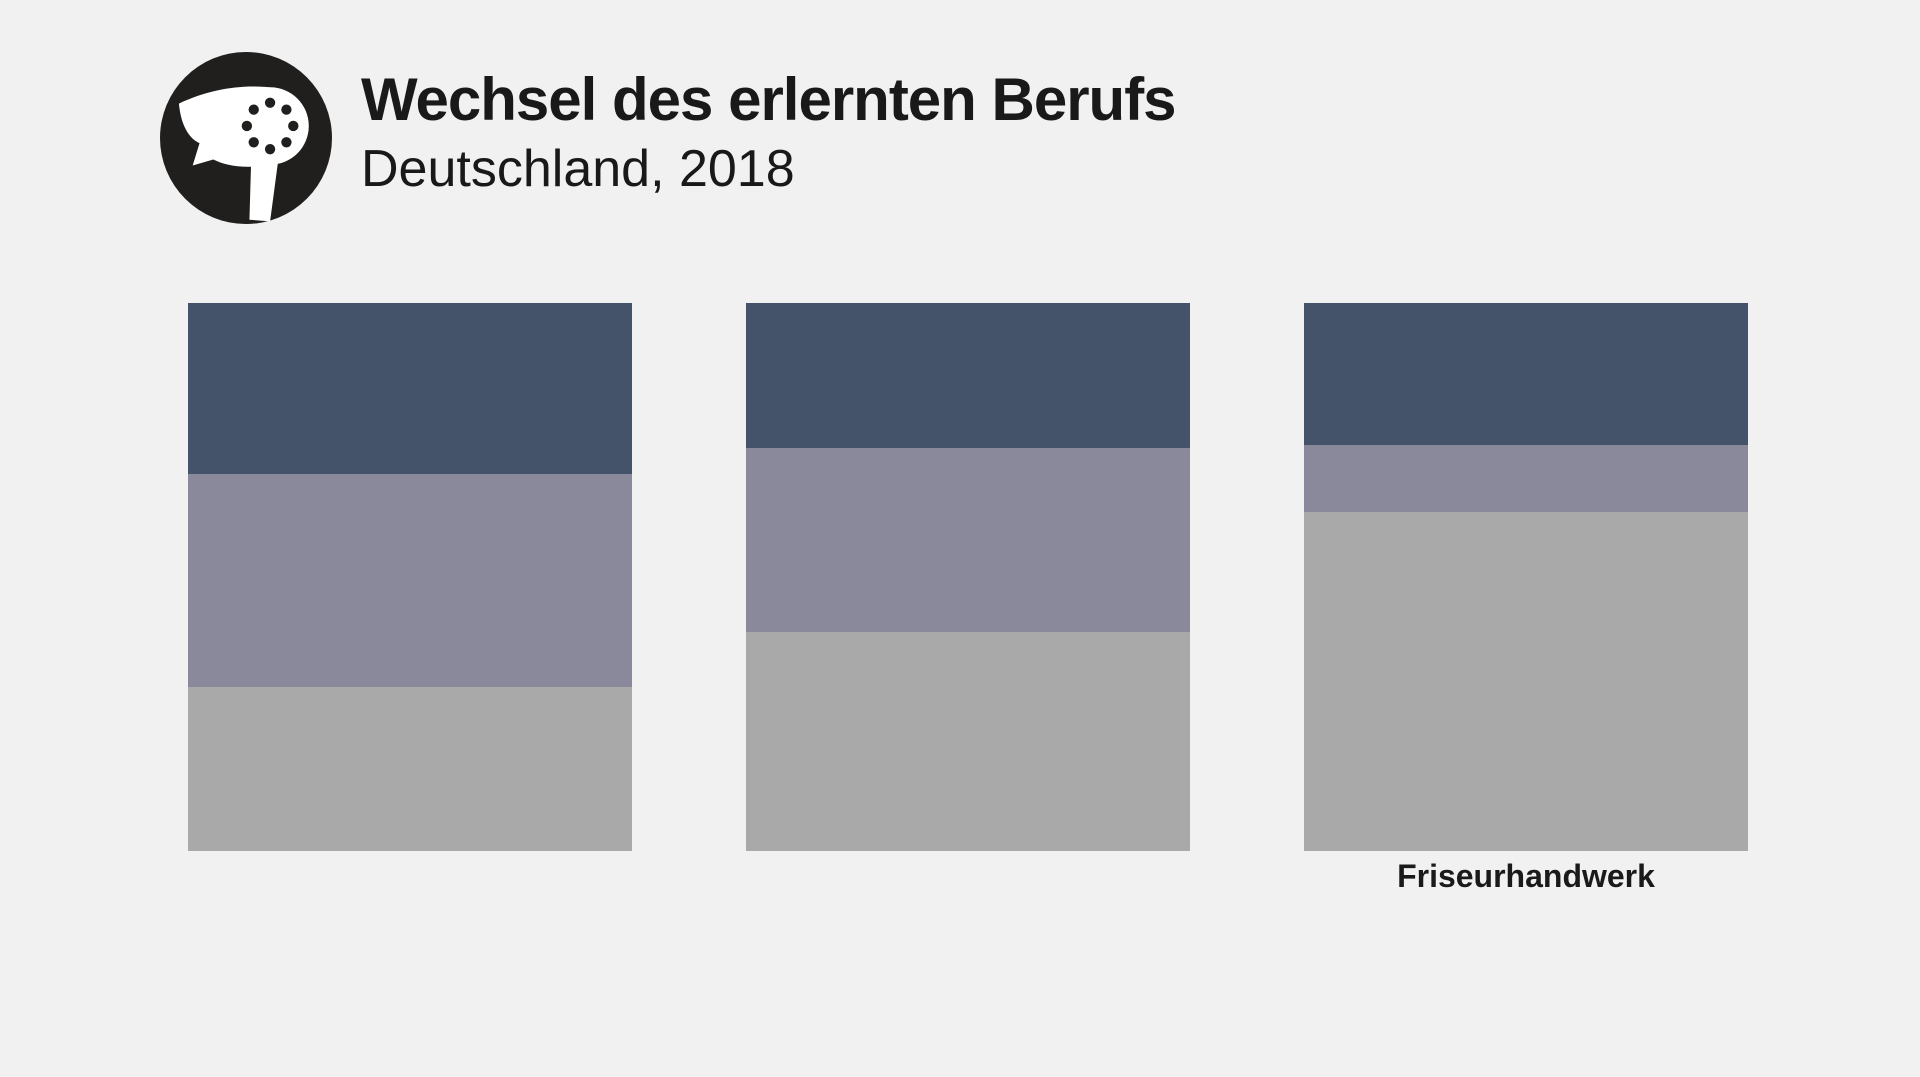 The width and height of the screenshot is (1920, 1077). Describe the element at coordinates (769, 99) in the screenshot. I see `chart-title: Wechsel des erlernten Berufs` at that location.